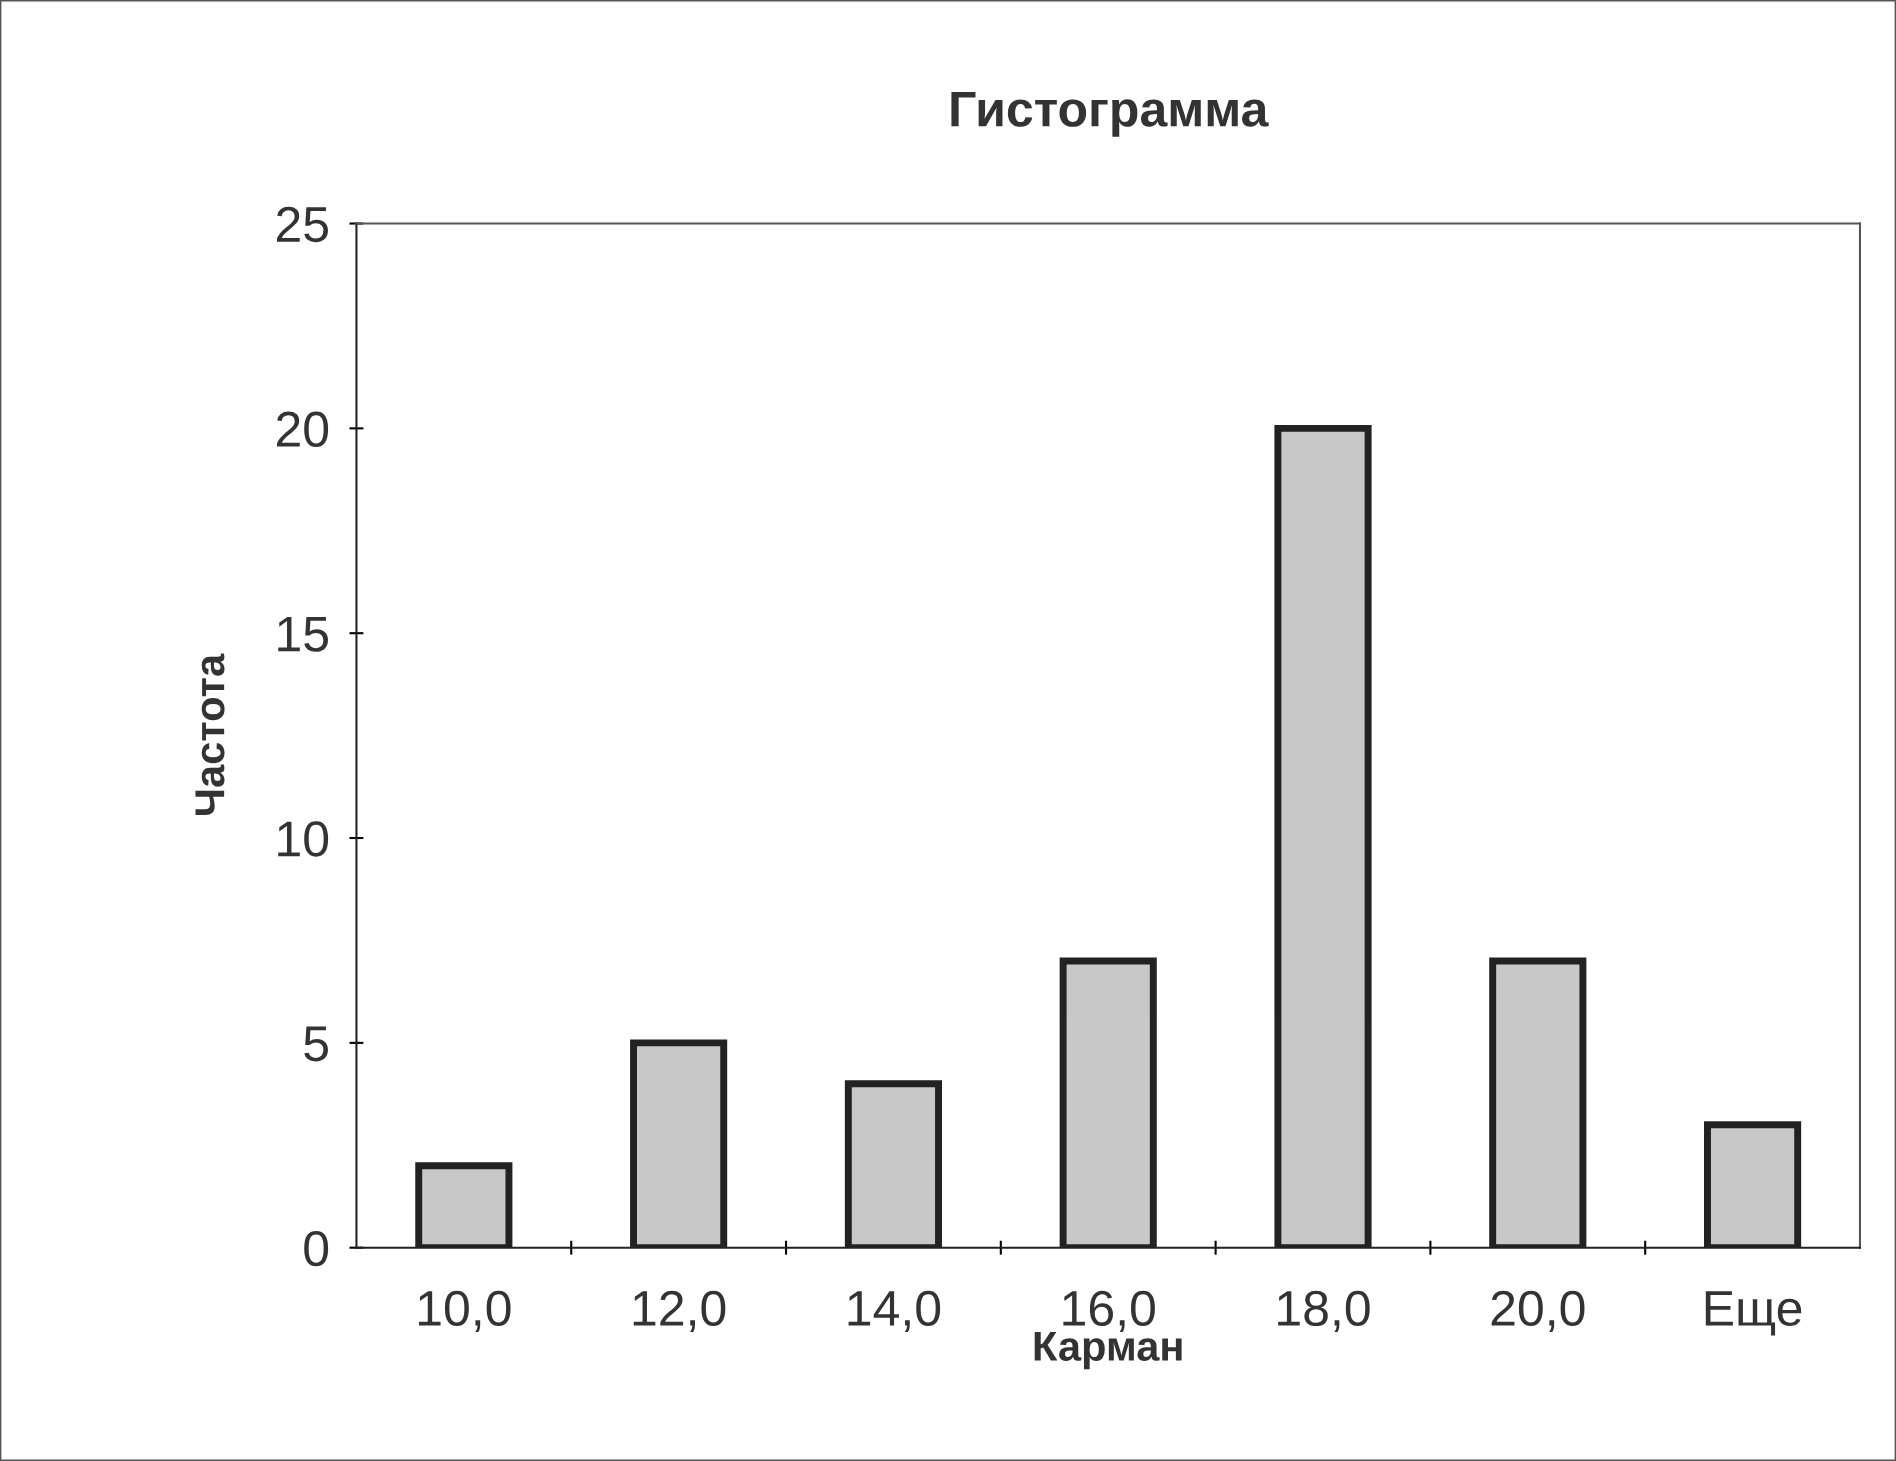 This screenshot has height=1461, width=1896. What do you see at coordinates (302, 224) in the screenshot?
I see `y-tick-label: 25` at bounding box center [302, 224].